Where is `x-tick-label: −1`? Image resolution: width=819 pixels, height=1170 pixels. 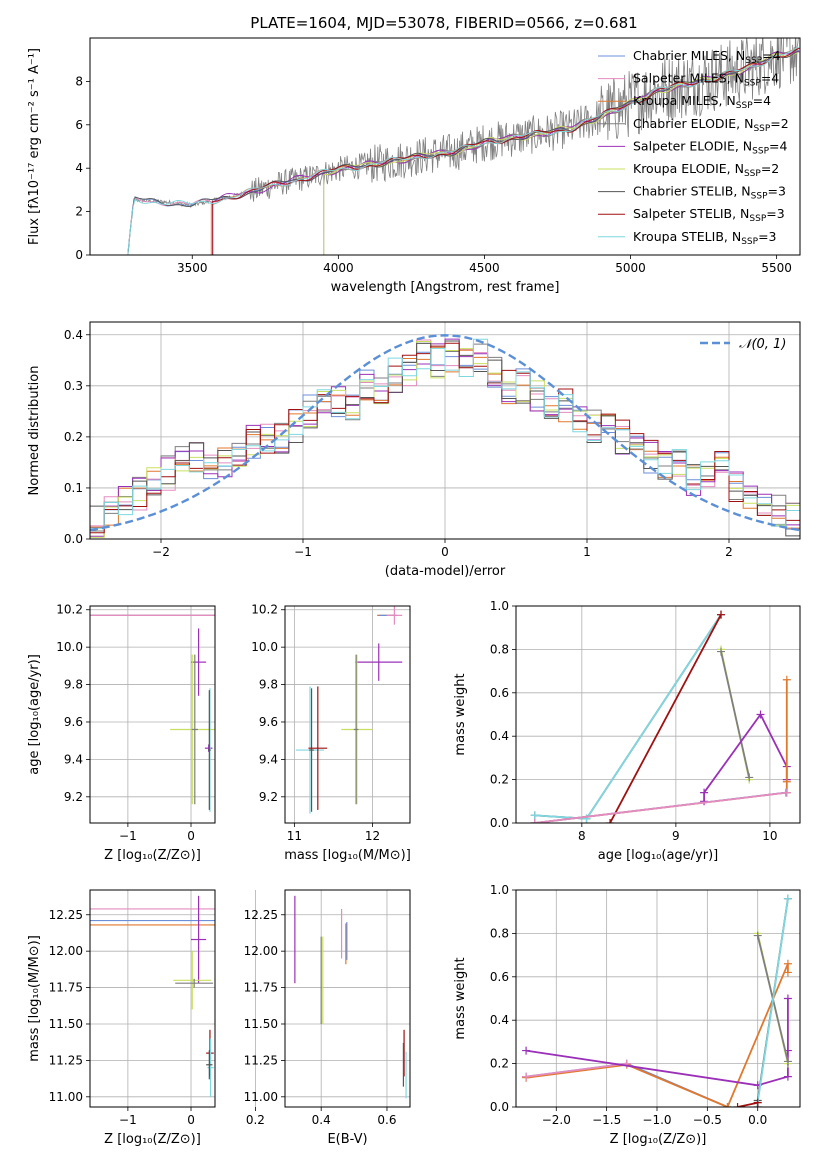
x-tick-label: −1 is located at coordinates (303, 552).